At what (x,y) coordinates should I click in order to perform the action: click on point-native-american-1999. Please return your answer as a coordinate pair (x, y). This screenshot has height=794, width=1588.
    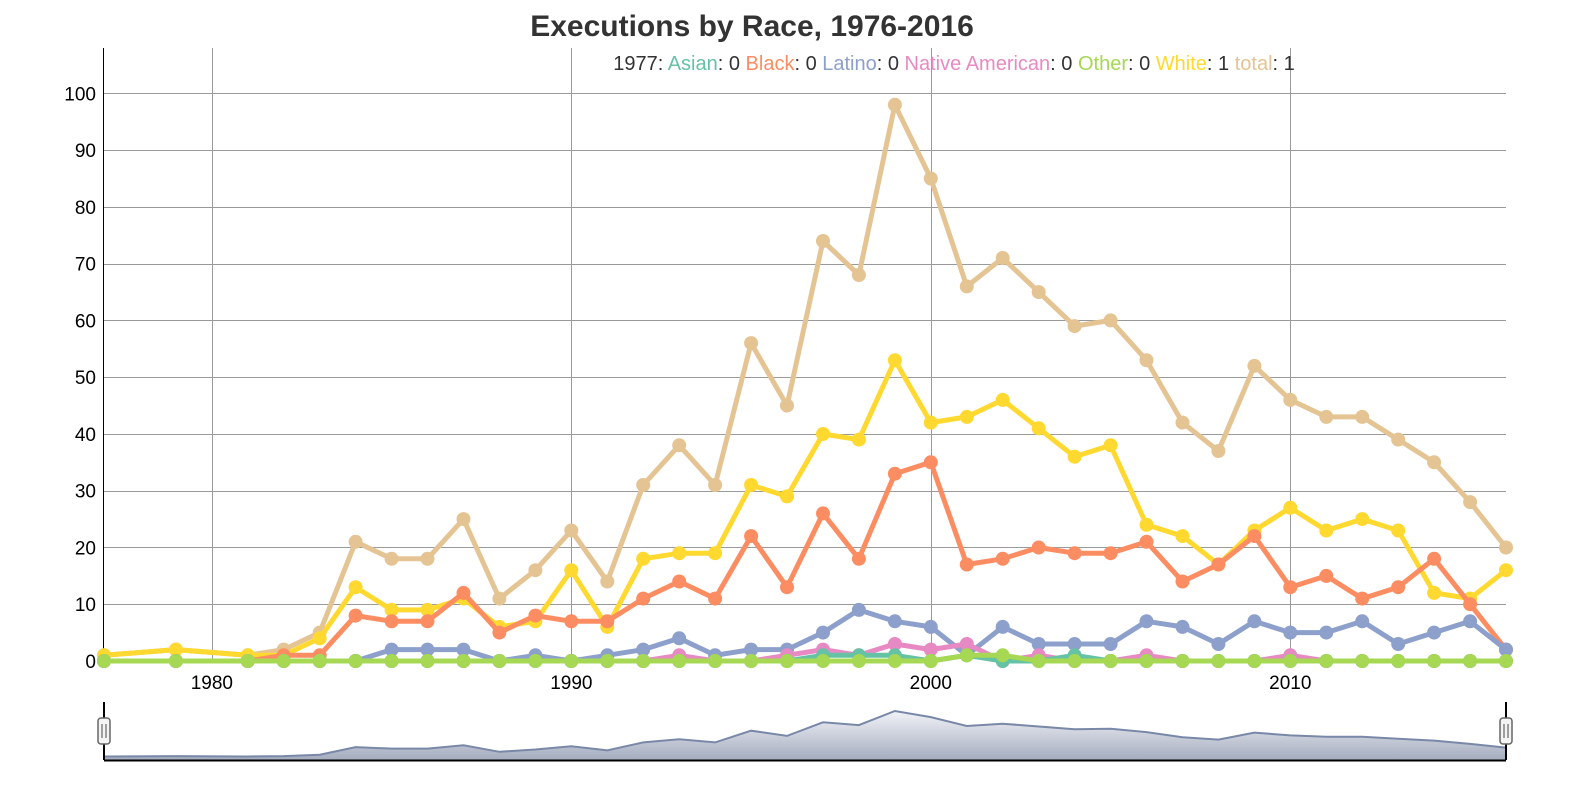
    Looking at the image, I should click on (894, 644).